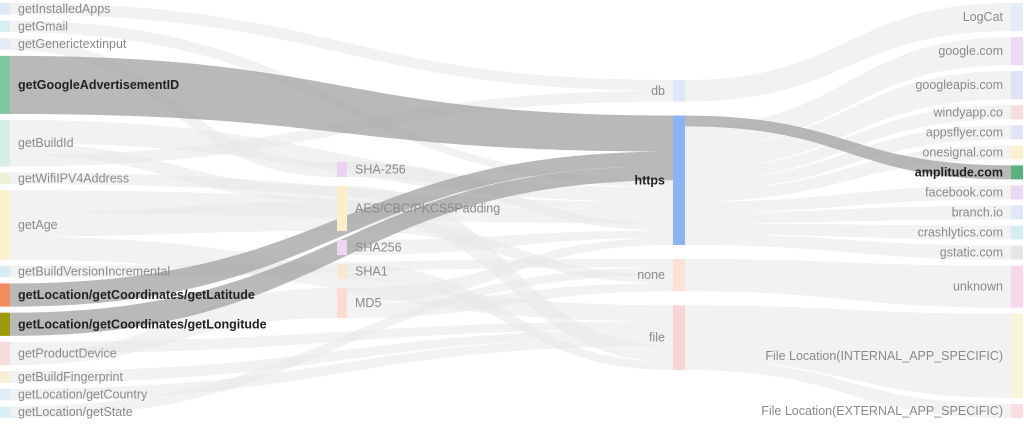  What do you see at coordinates (848, 283) in the screenshot?
I see `link-none-to-unknown` at bounding box center [848, 283].